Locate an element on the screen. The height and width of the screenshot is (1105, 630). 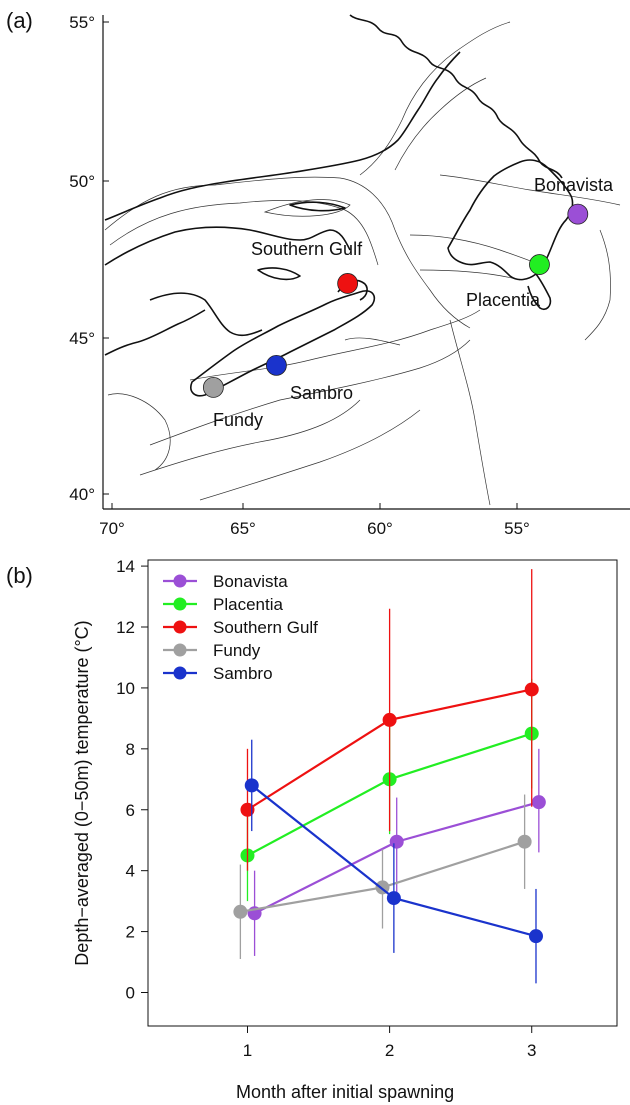
site-label-placentia: Placentia is located at coordinates (503, 300).